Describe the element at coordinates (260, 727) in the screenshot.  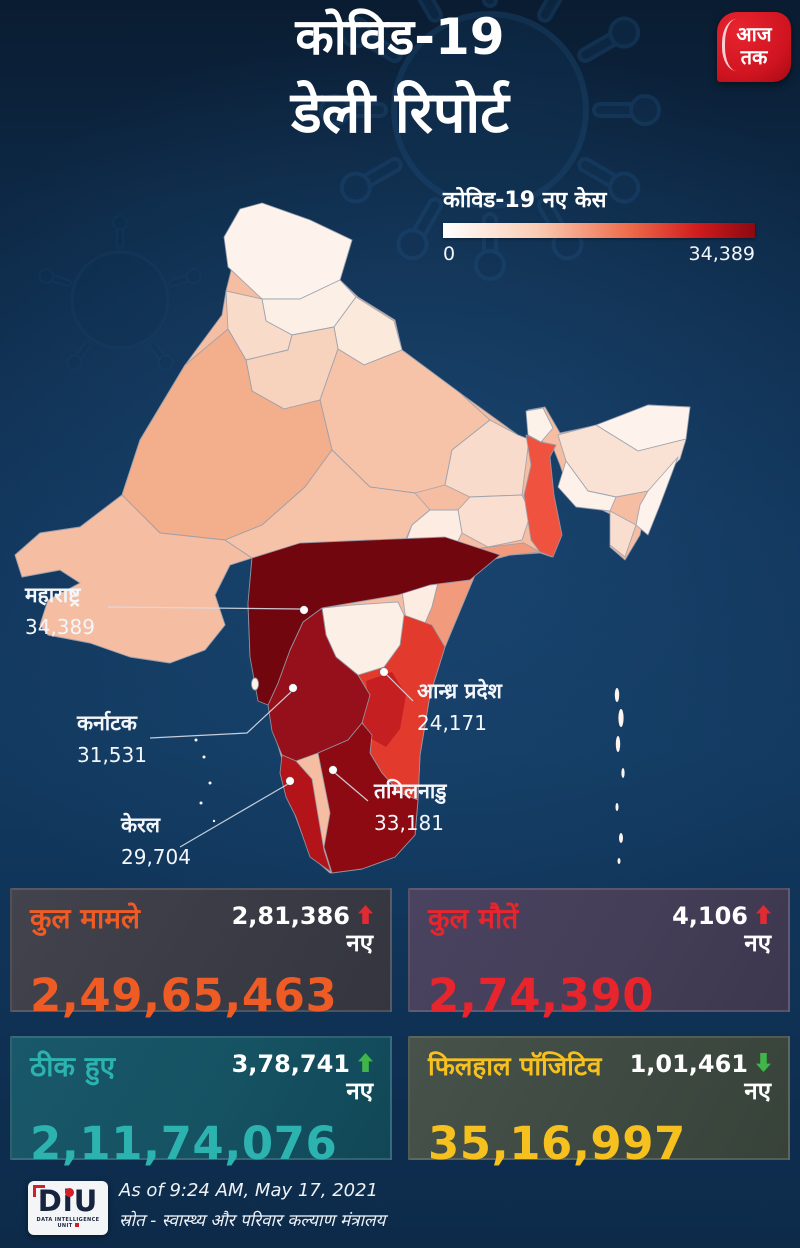
I see `label-leader-lines` at that location.